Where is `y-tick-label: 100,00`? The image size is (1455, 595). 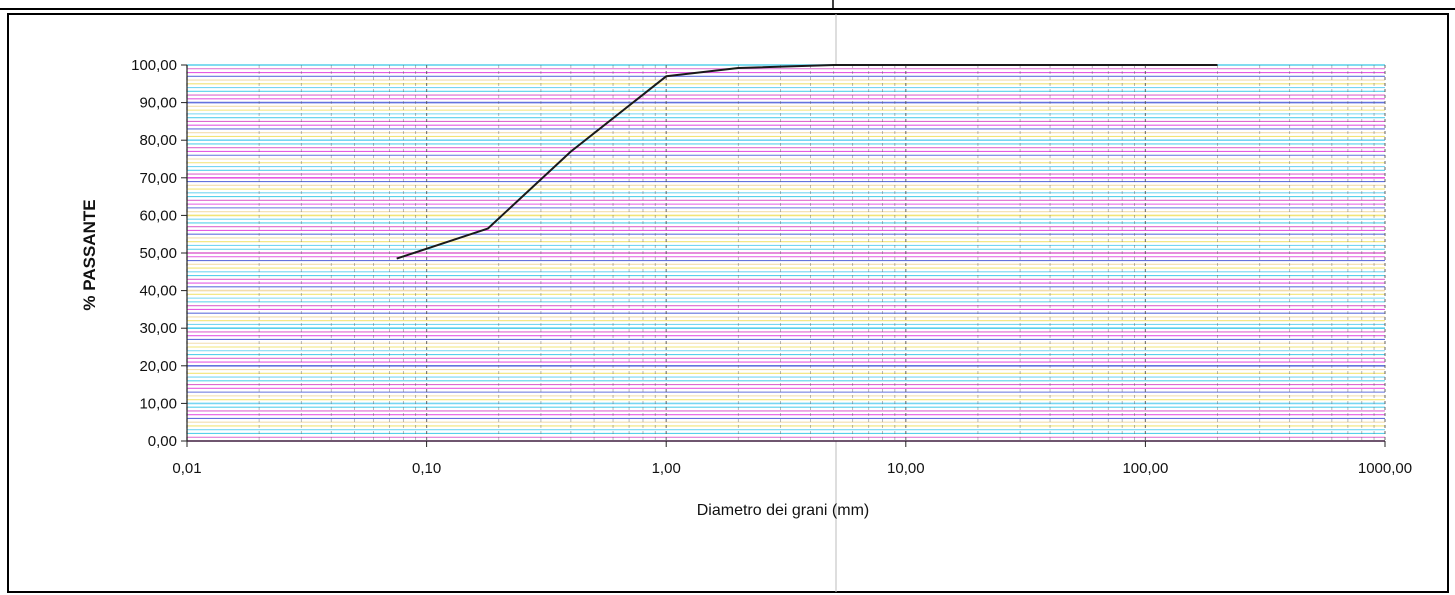
y-tick-label: 100,00 is located at coordinates (154, 65).